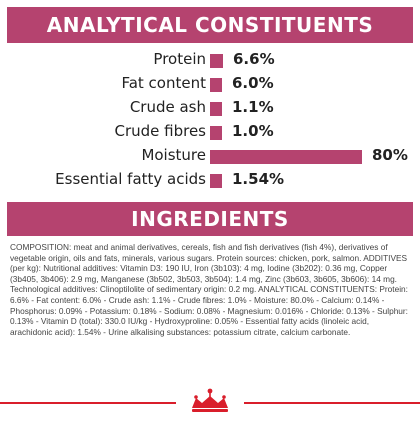 This screenshot has height=421, width=420. I want to click on constituent-value: 80%, so click(390, 155).